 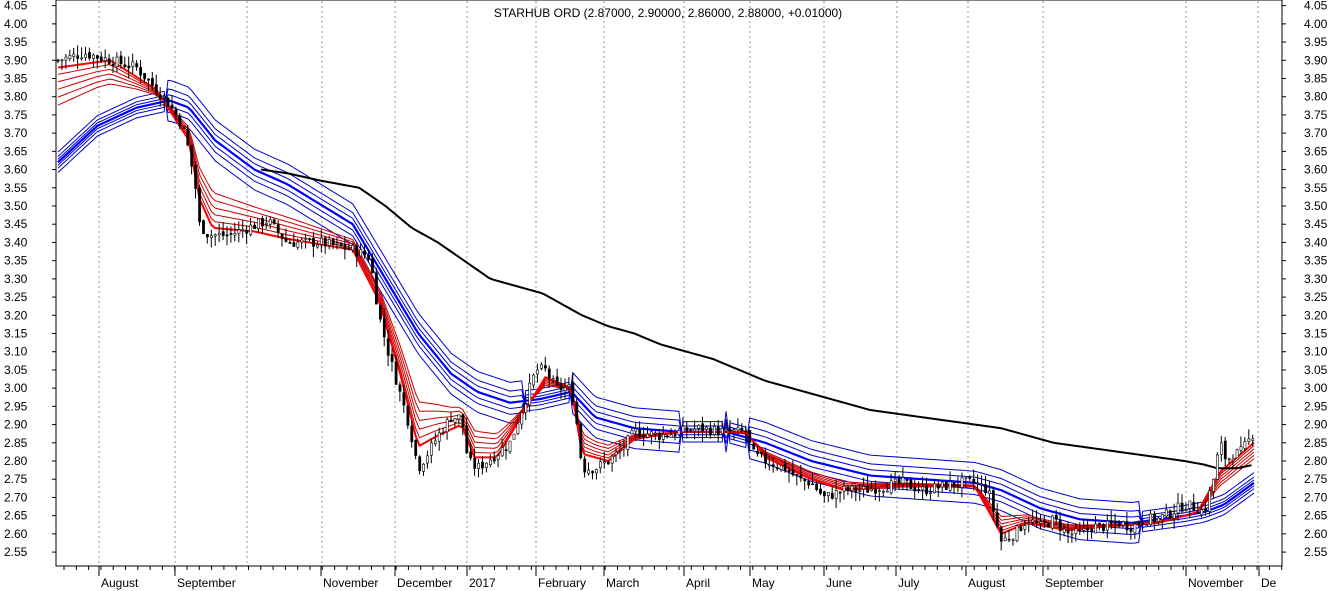 I want to click on y-tick-label-left: 3.80, so click(x=16, y=97).